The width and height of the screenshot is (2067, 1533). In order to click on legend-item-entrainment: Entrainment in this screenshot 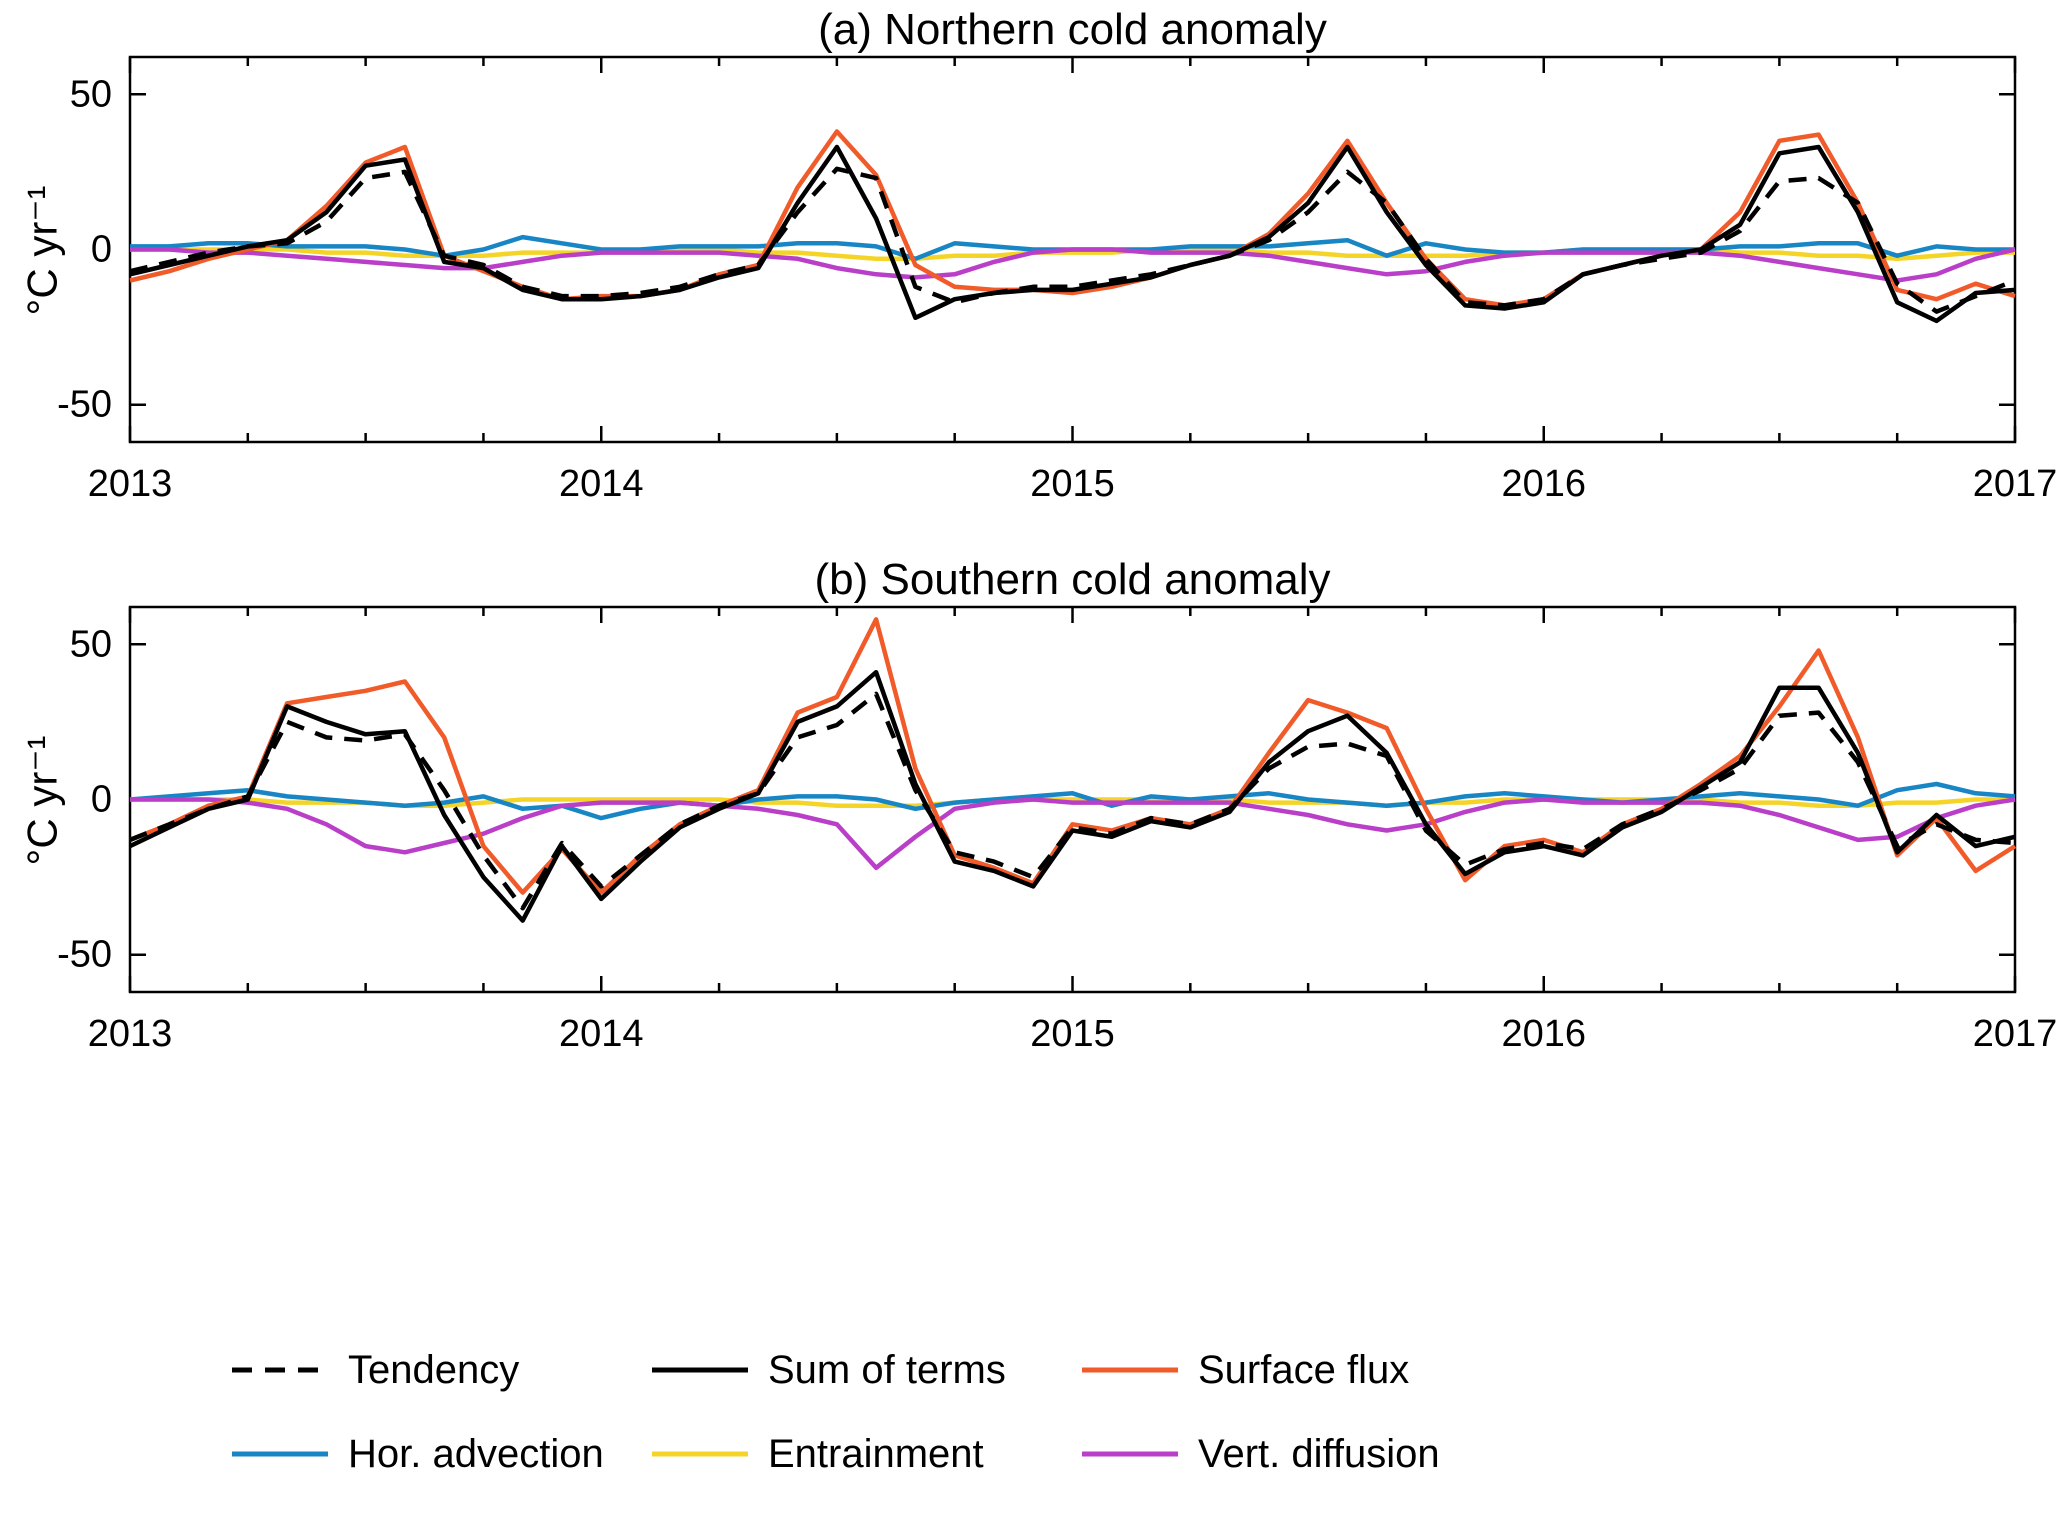, I will do `click(865, 1454)`.